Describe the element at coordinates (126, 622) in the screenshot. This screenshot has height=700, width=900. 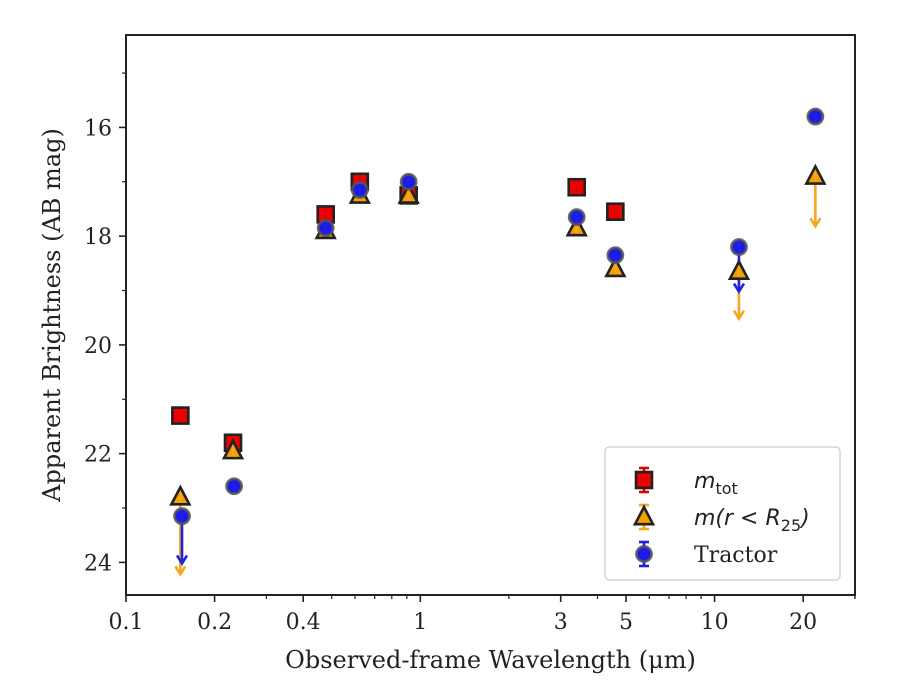
I see `x-tick-label: 0.1` at that location.